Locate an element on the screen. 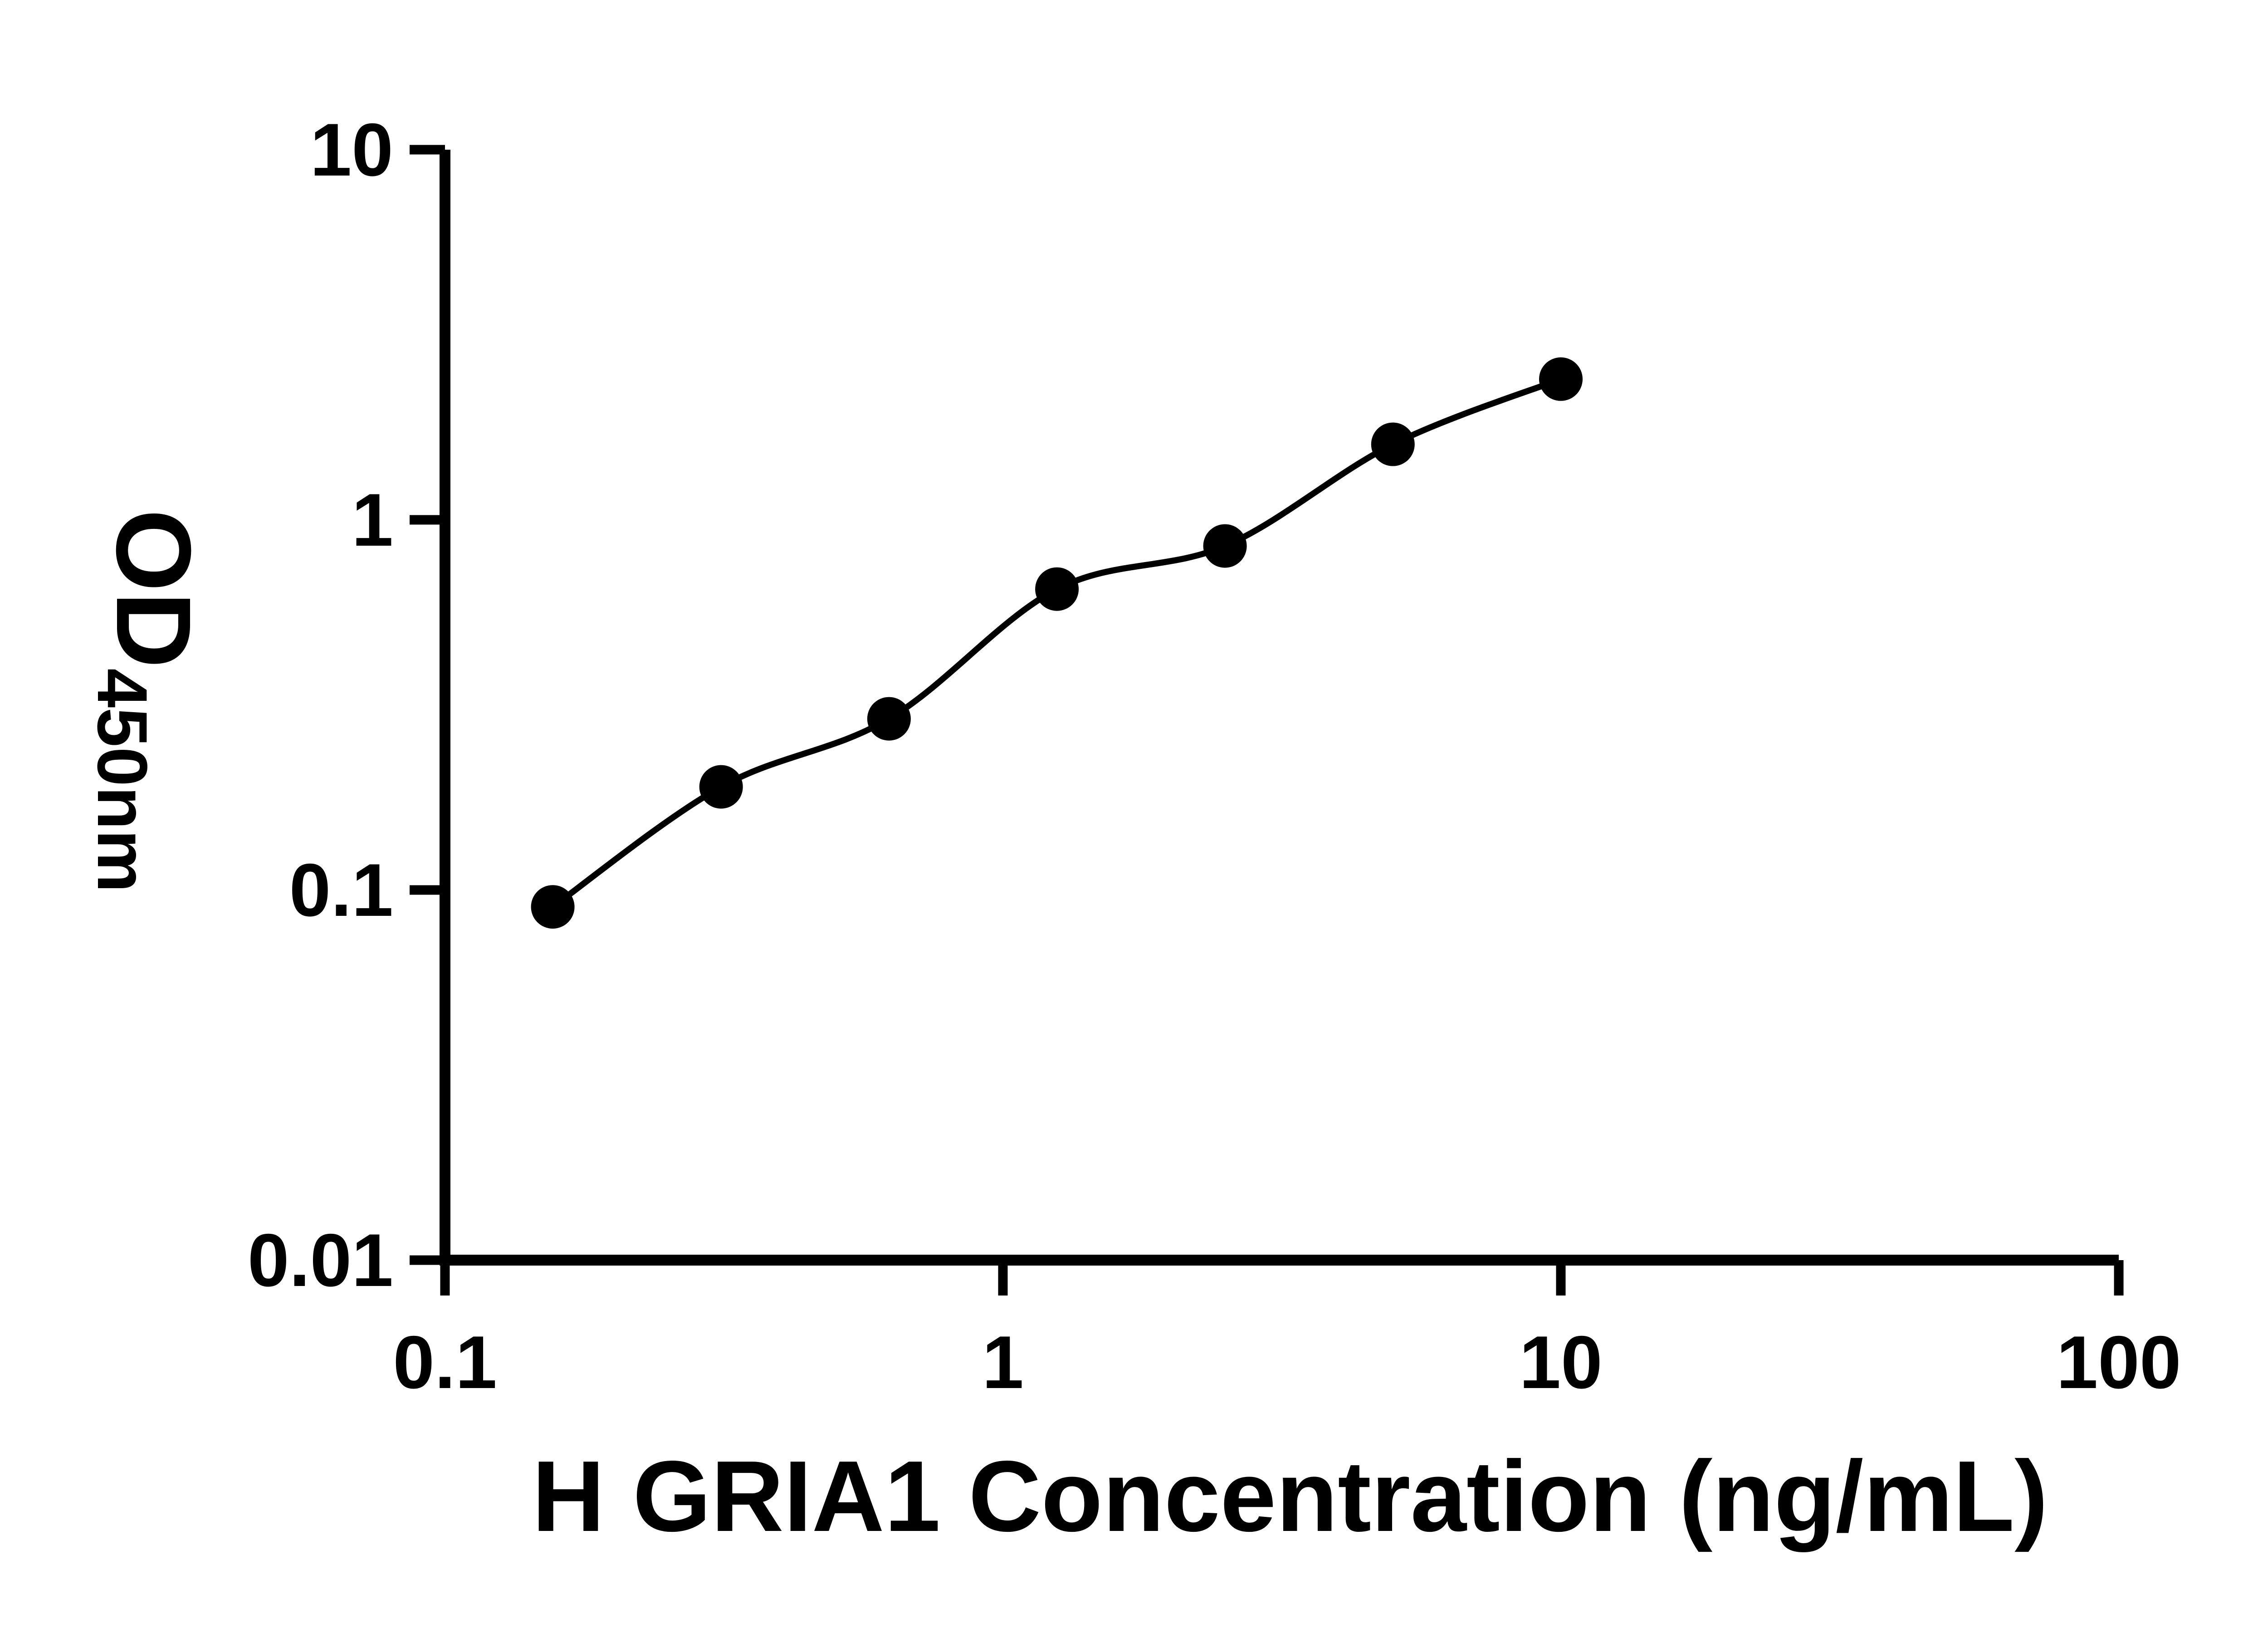 Image resolution: width=2268 pixels, height=1633 pixels. y-axis-ticks is located at coordinates (428, 705).